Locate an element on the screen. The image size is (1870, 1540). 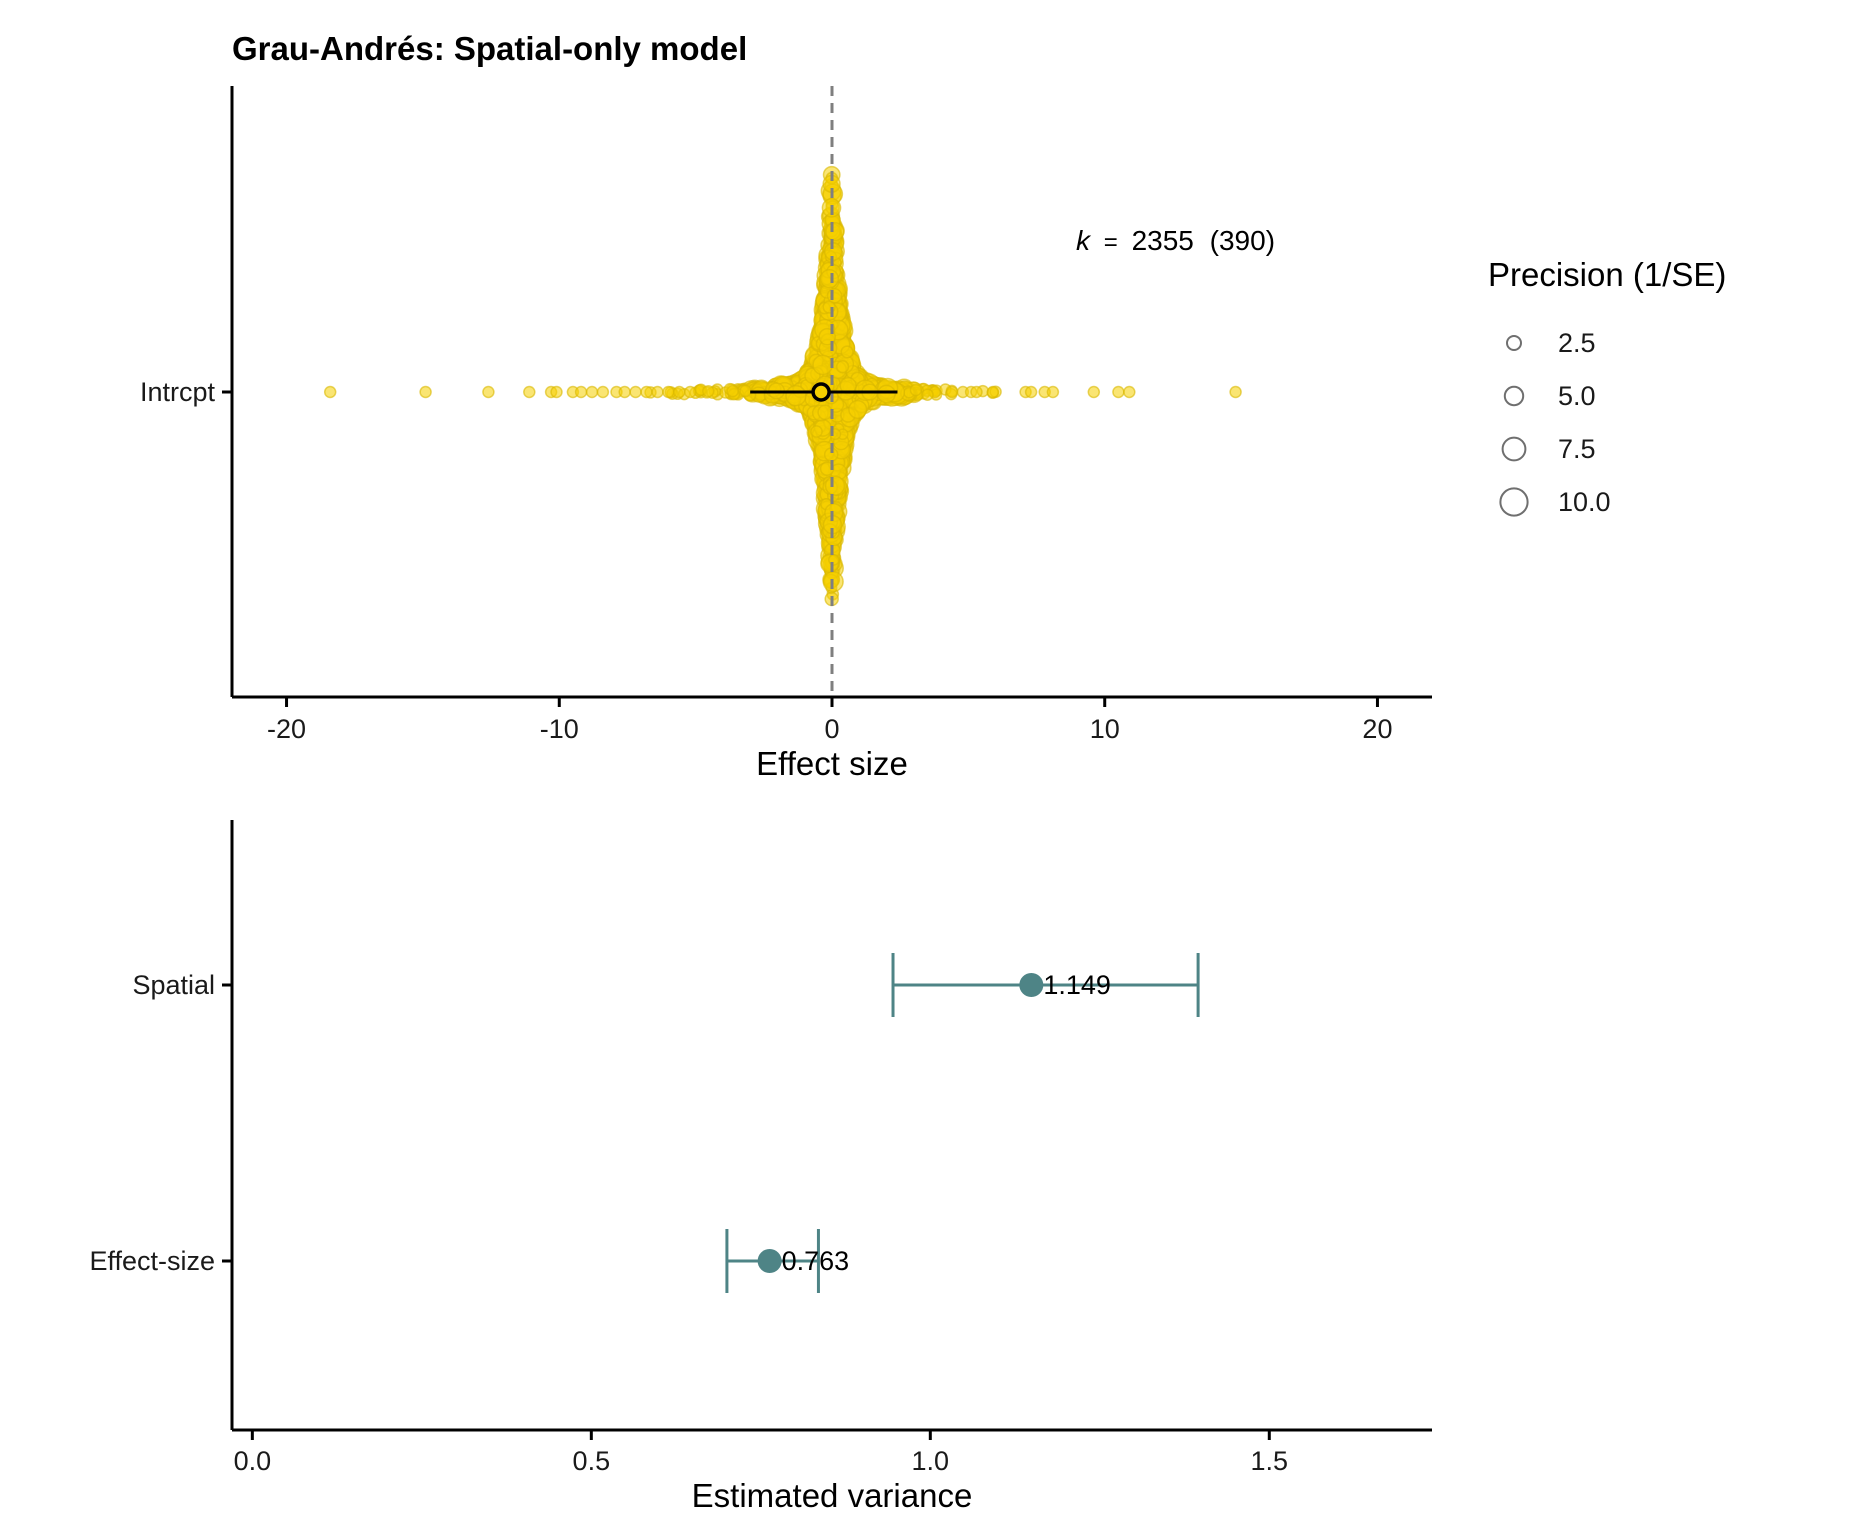
top-x-tick-label: -10 is located at coordinates (559, 729).